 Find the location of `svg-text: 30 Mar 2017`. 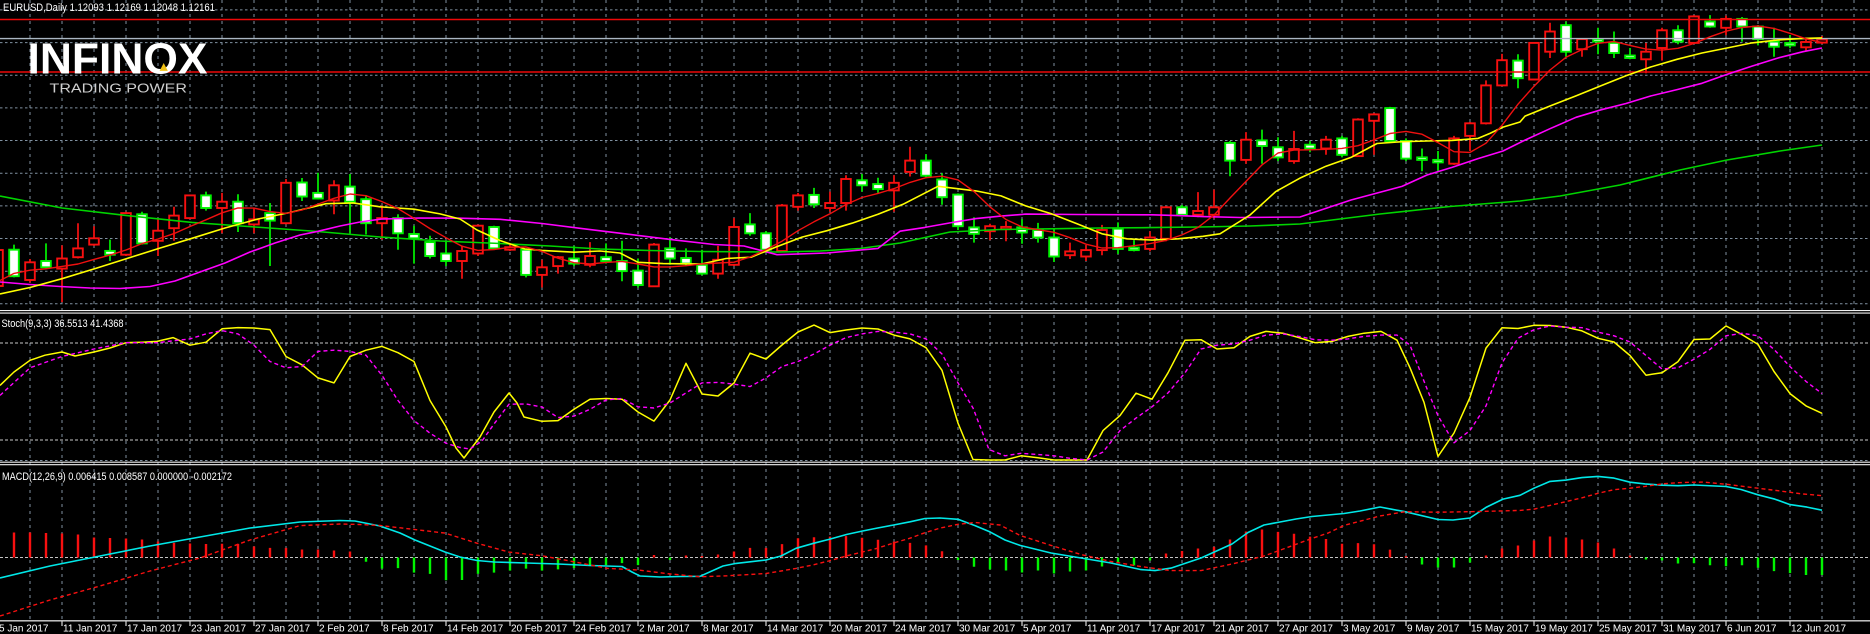

svg-text: 30 Mar 2017 is located at coordinates (987, 629).